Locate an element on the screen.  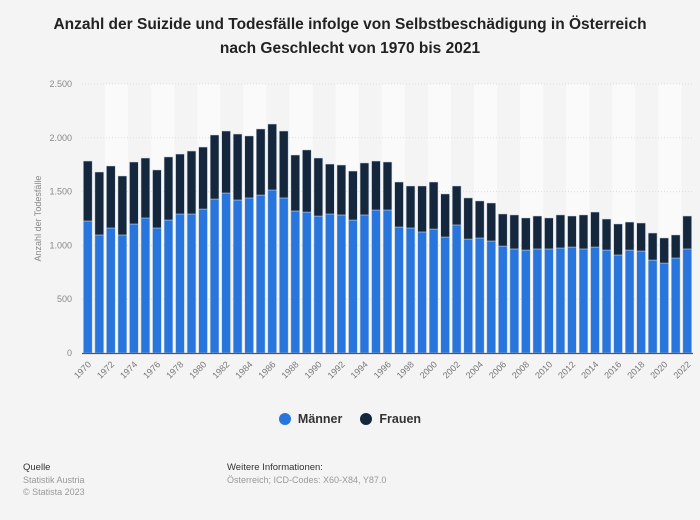
bar-maenner-2022 is located at coordinates (687, 301).